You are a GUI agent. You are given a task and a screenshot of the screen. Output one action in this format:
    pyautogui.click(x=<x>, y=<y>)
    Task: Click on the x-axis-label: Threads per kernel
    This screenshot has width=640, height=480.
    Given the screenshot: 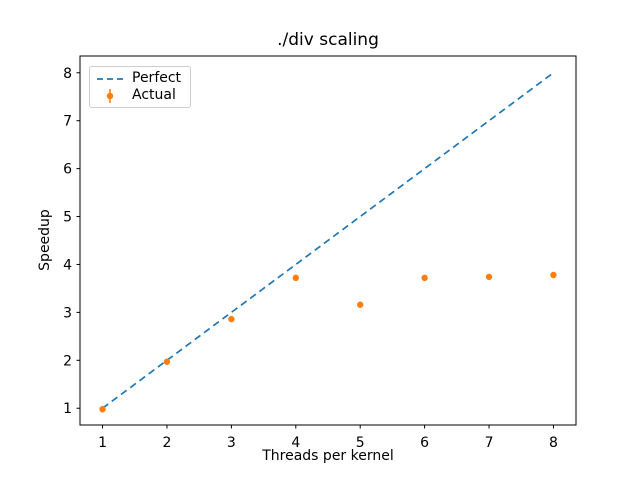 What is the action you would take?
    pyautogui.click(x=328, y=456)
    